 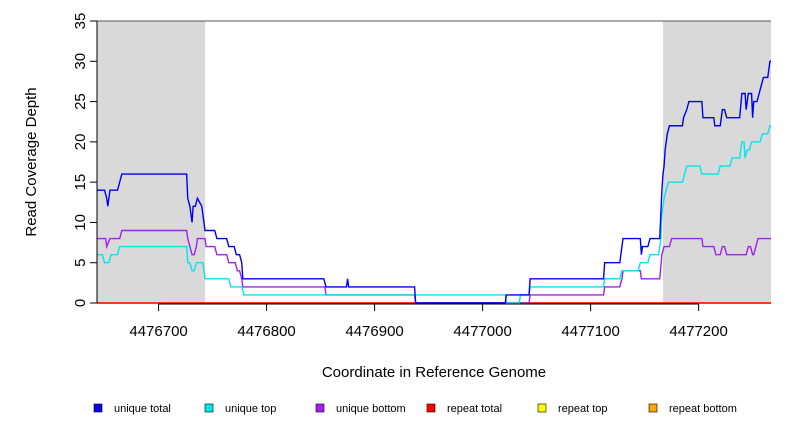 I want to click on x-tick-label: 4476700, so click(x=158, y=331).